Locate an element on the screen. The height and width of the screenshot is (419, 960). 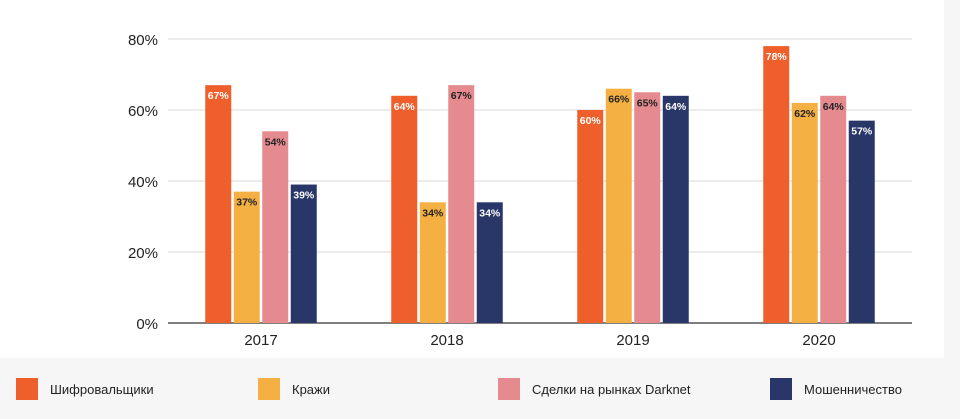
legend-item-darknet: Сделки на рынках Darknet is located at coordinates (594, 389).